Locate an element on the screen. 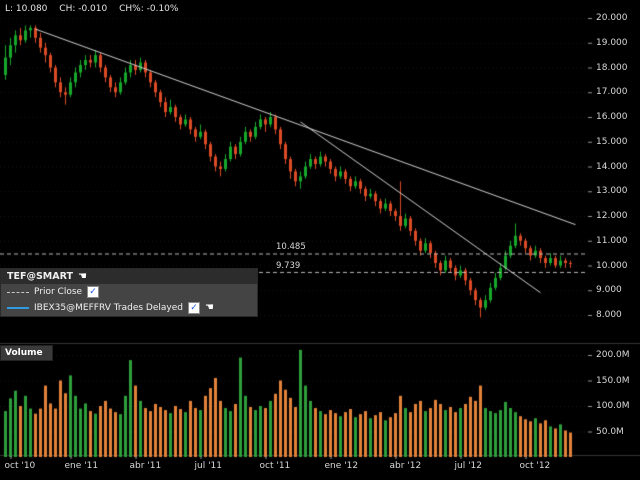 The image size is (640, 480). change-percent: CH%: -0.10% is located at coordinates (149, 9).